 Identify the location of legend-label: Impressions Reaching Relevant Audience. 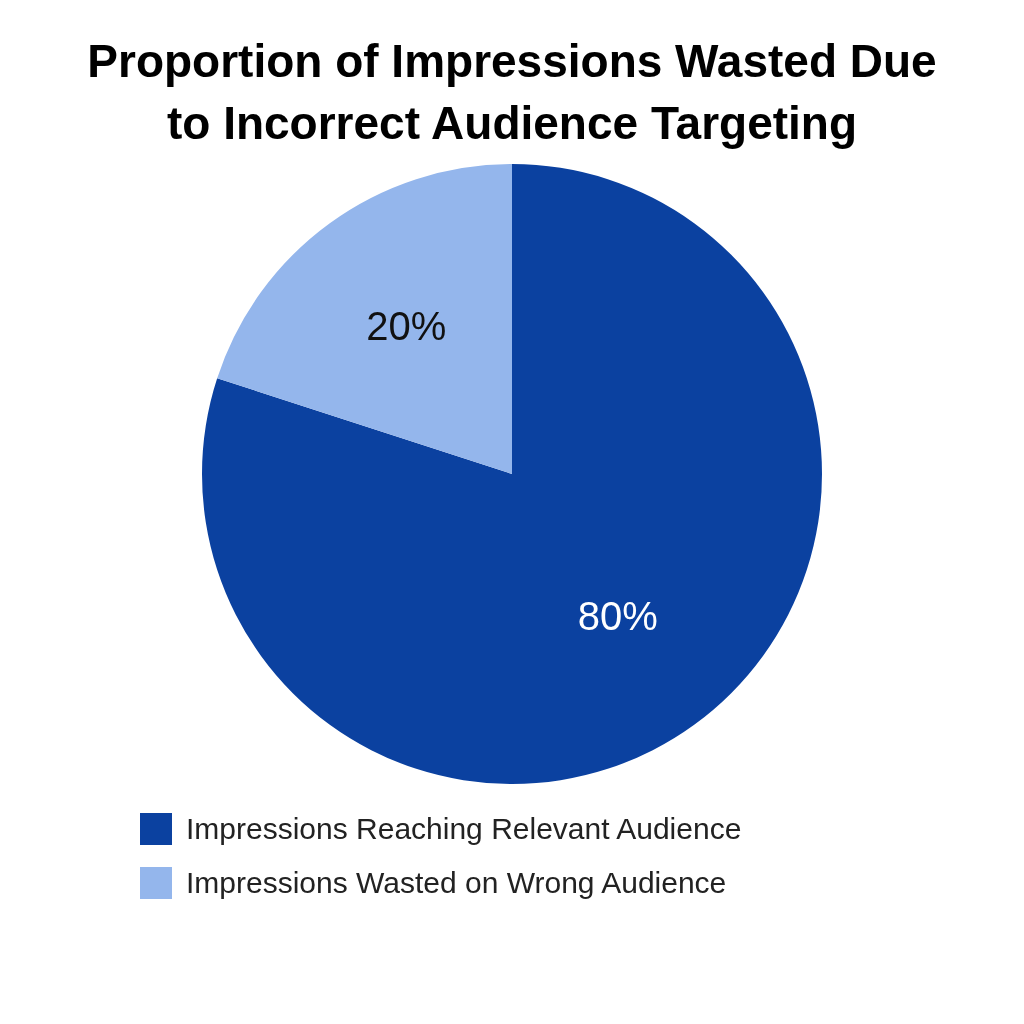
(464, 829).